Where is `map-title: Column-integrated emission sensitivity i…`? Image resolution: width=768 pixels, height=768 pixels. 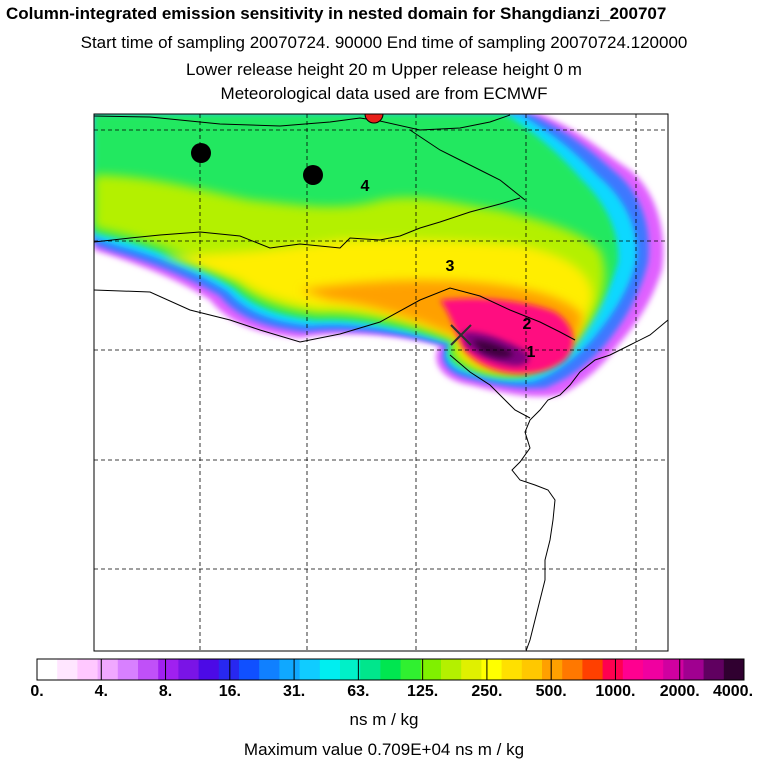 map-title: Column-integrated emission sensitivity i… is located at coordinates (336, 13).